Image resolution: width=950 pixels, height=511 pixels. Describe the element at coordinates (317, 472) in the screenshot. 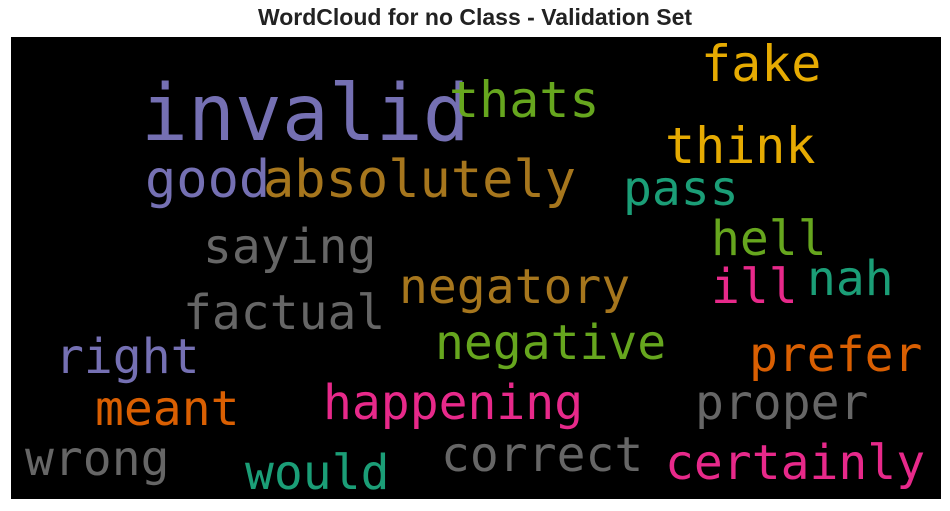

I see `word-would: would` at that location.